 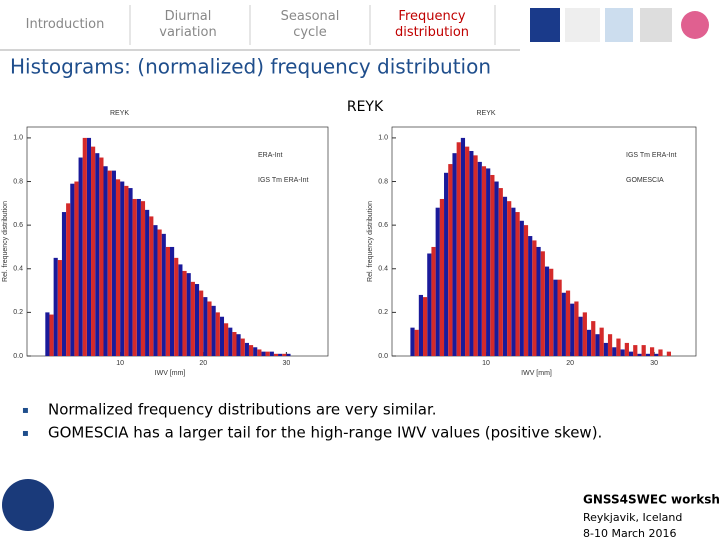 I want to click on footer: 8-10 March 2016, so click(x=629, y=533).